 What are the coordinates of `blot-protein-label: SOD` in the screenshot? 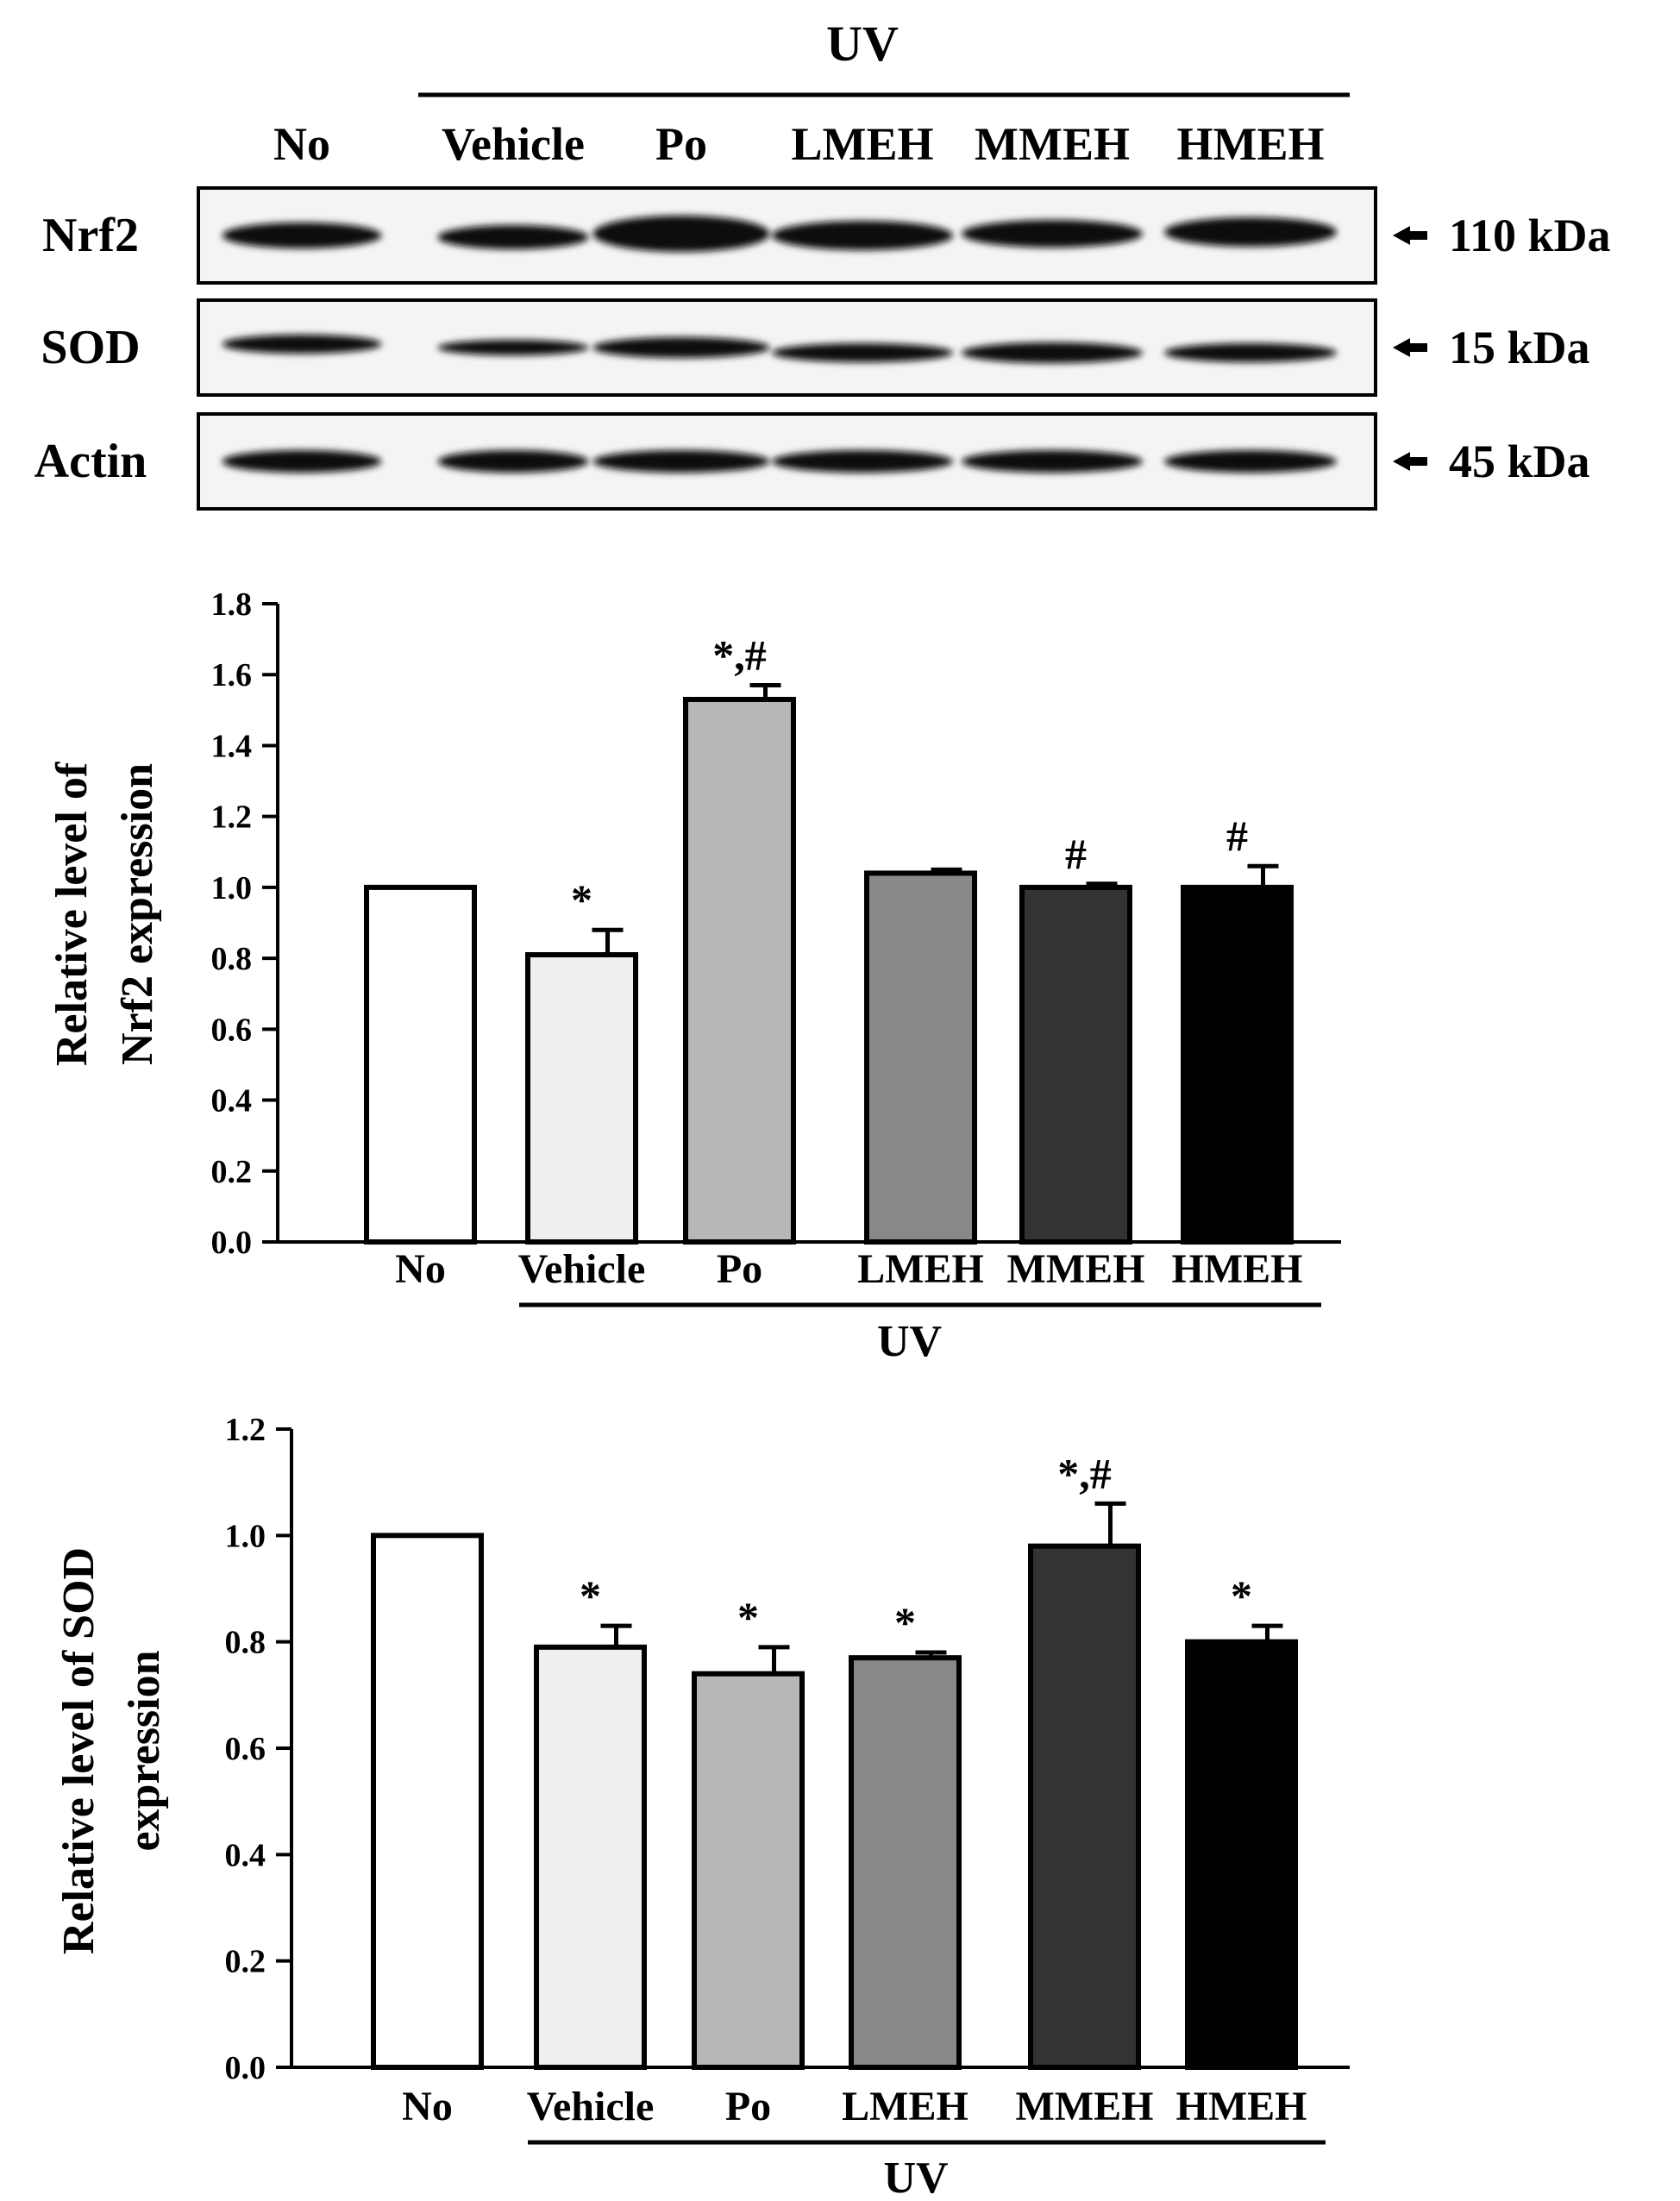 It's located at (91, 347).